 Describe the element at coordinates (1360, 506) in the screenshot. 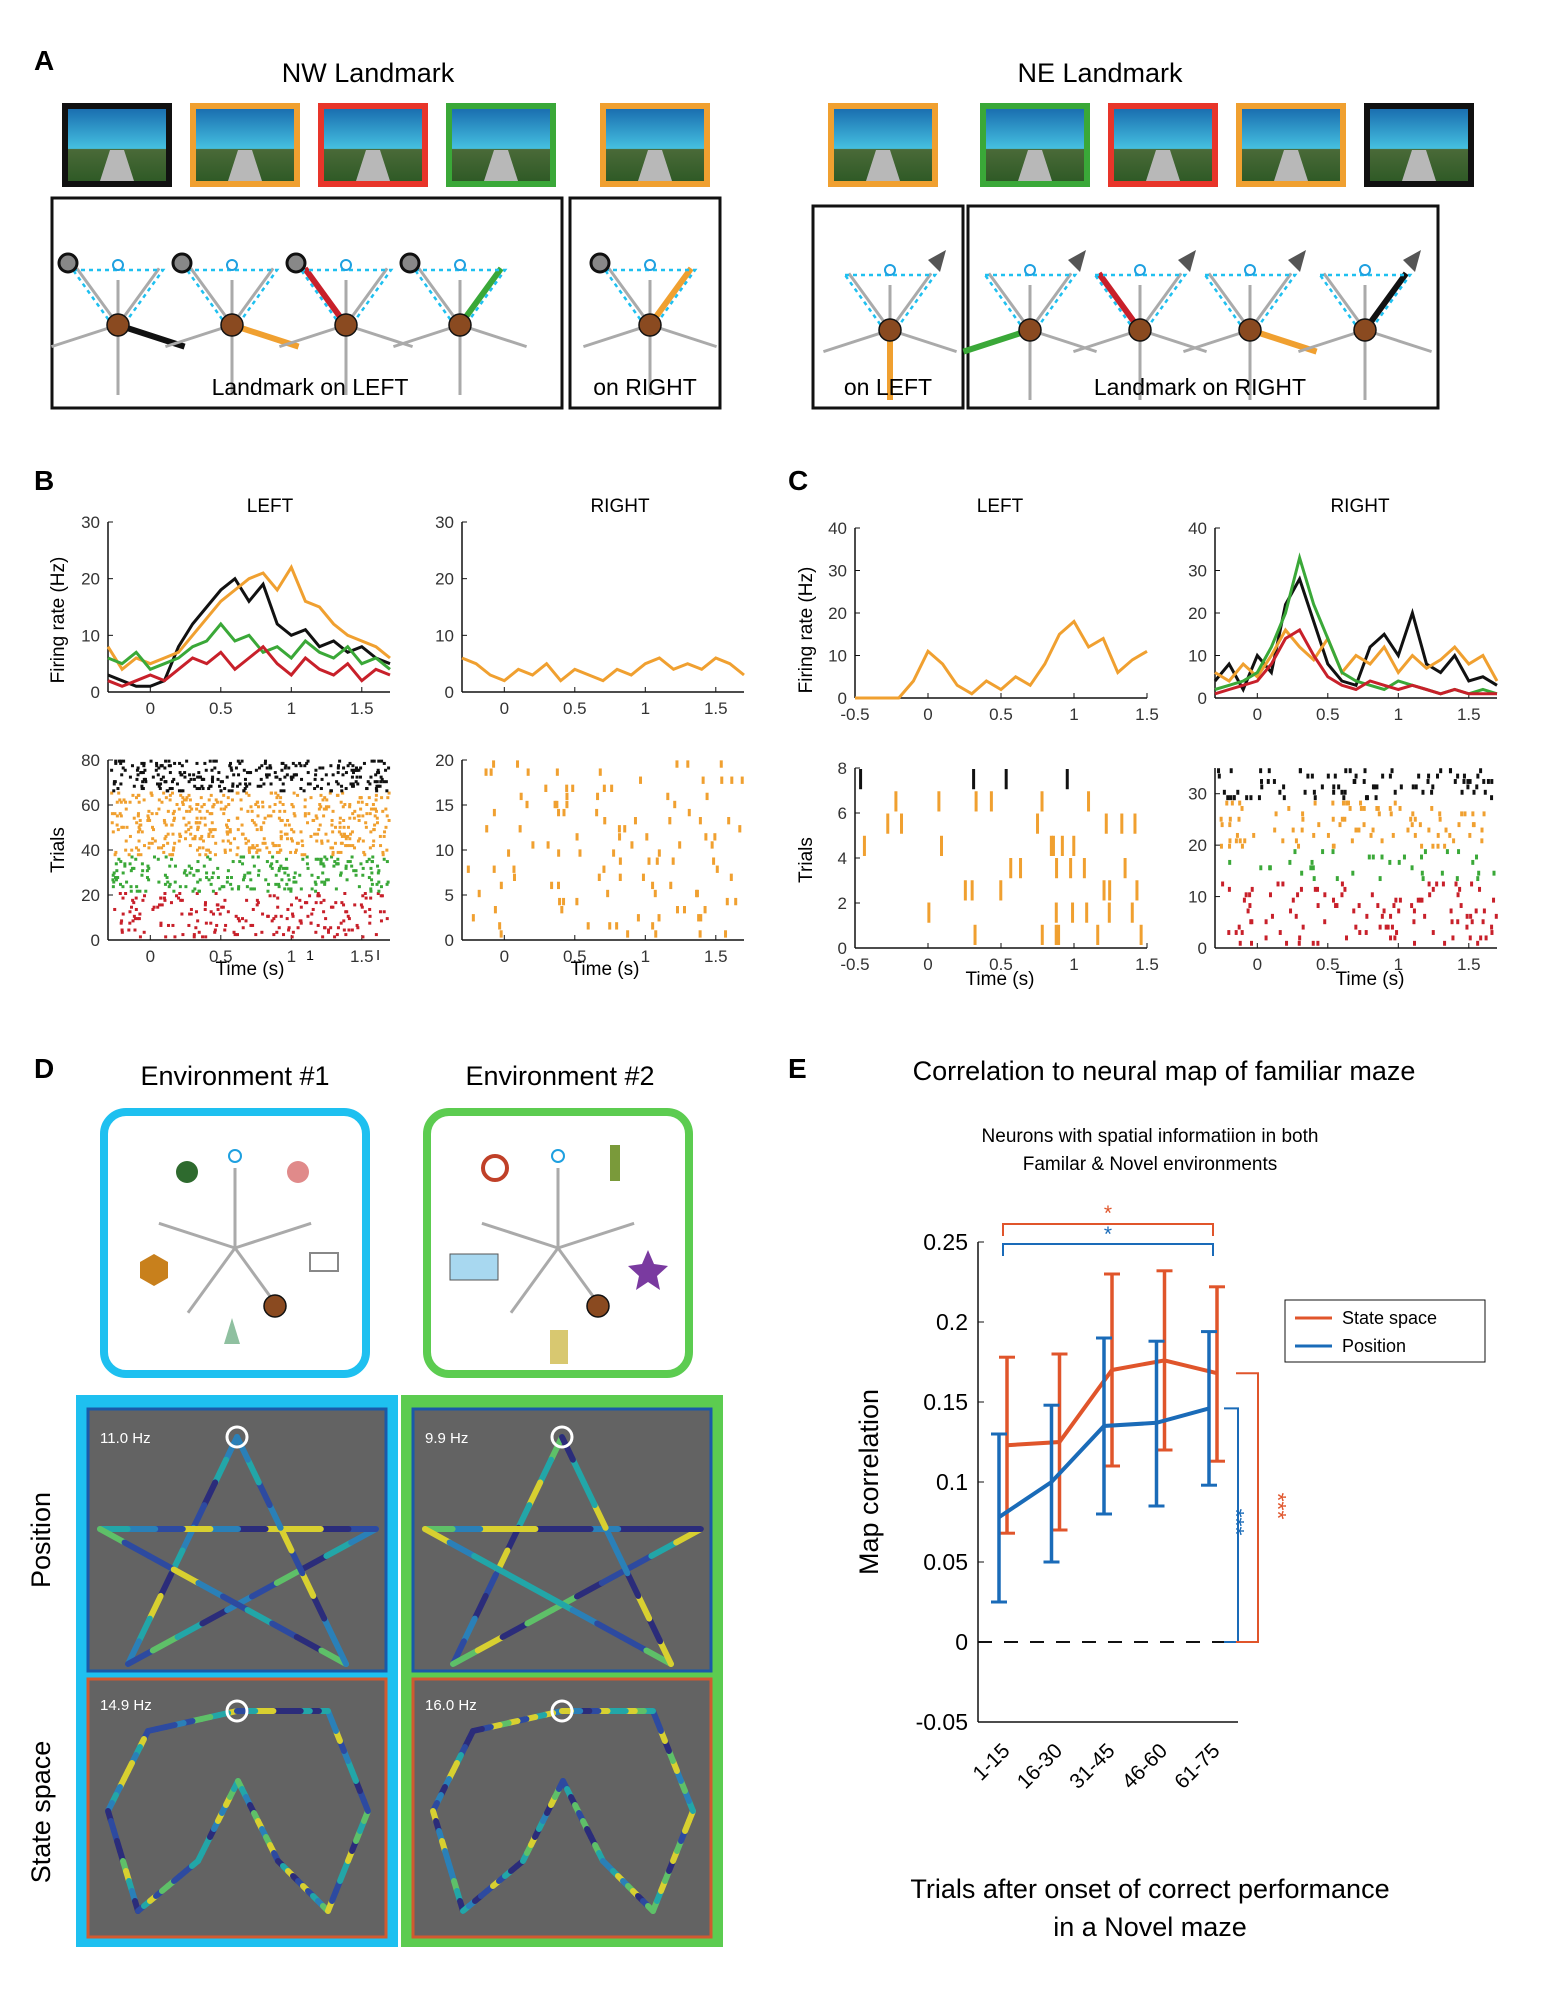

I see `c-right-title: RIGHT` at that location.